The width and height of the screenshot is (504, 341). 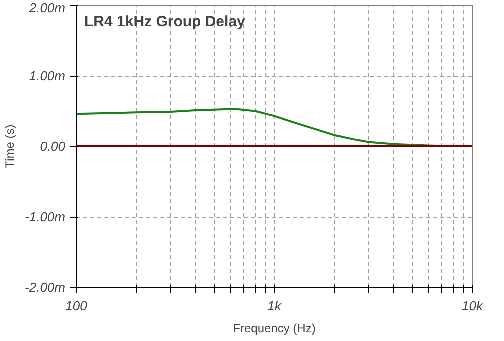 I want to click on x-tick-label: 100, so click(x=77, y=306).